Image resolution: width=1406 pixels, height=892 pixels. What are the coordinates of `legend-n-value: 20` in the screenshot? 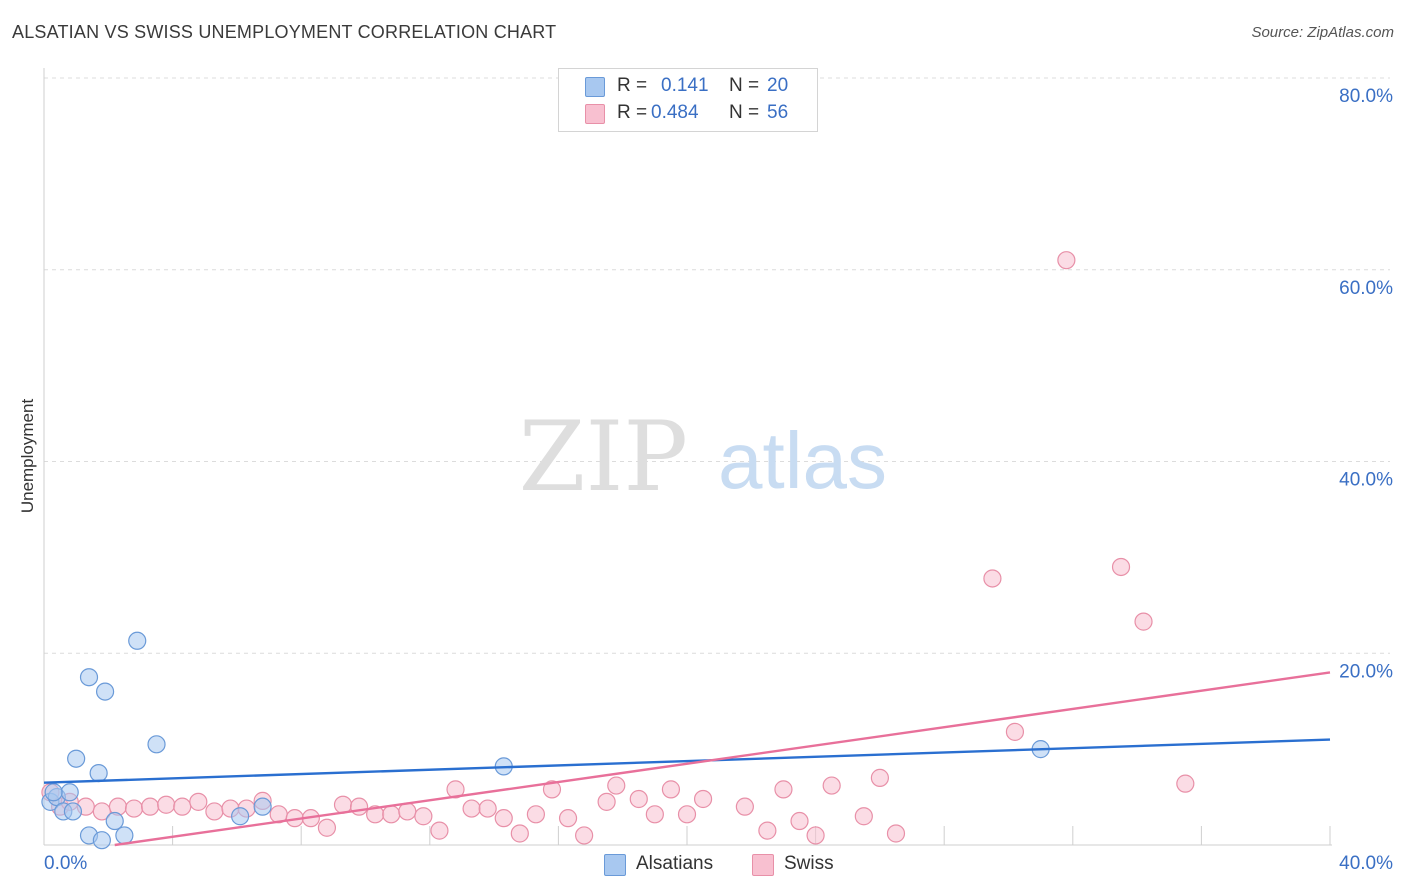 It's located at (778, 85).